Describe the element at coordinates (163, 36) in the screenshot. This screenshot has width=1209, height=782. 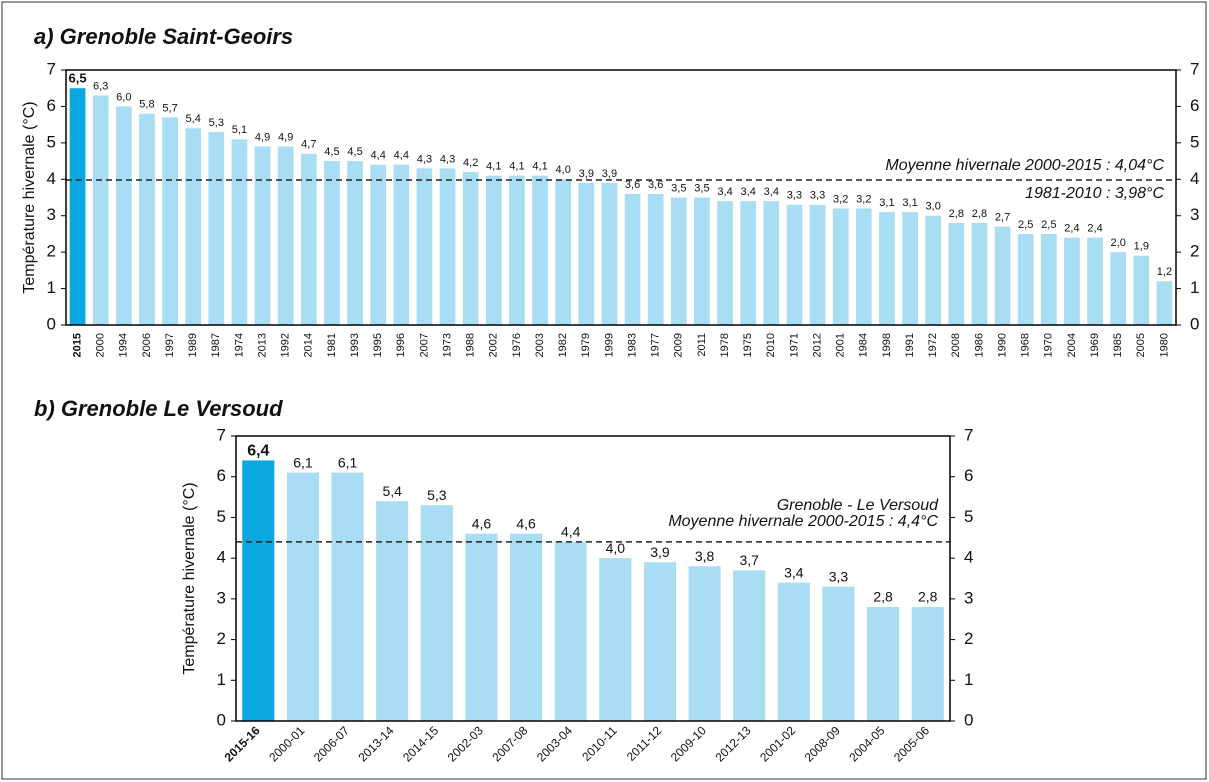
I see `chart-title: a) Grenoble Saint-Geoirs` at that location.